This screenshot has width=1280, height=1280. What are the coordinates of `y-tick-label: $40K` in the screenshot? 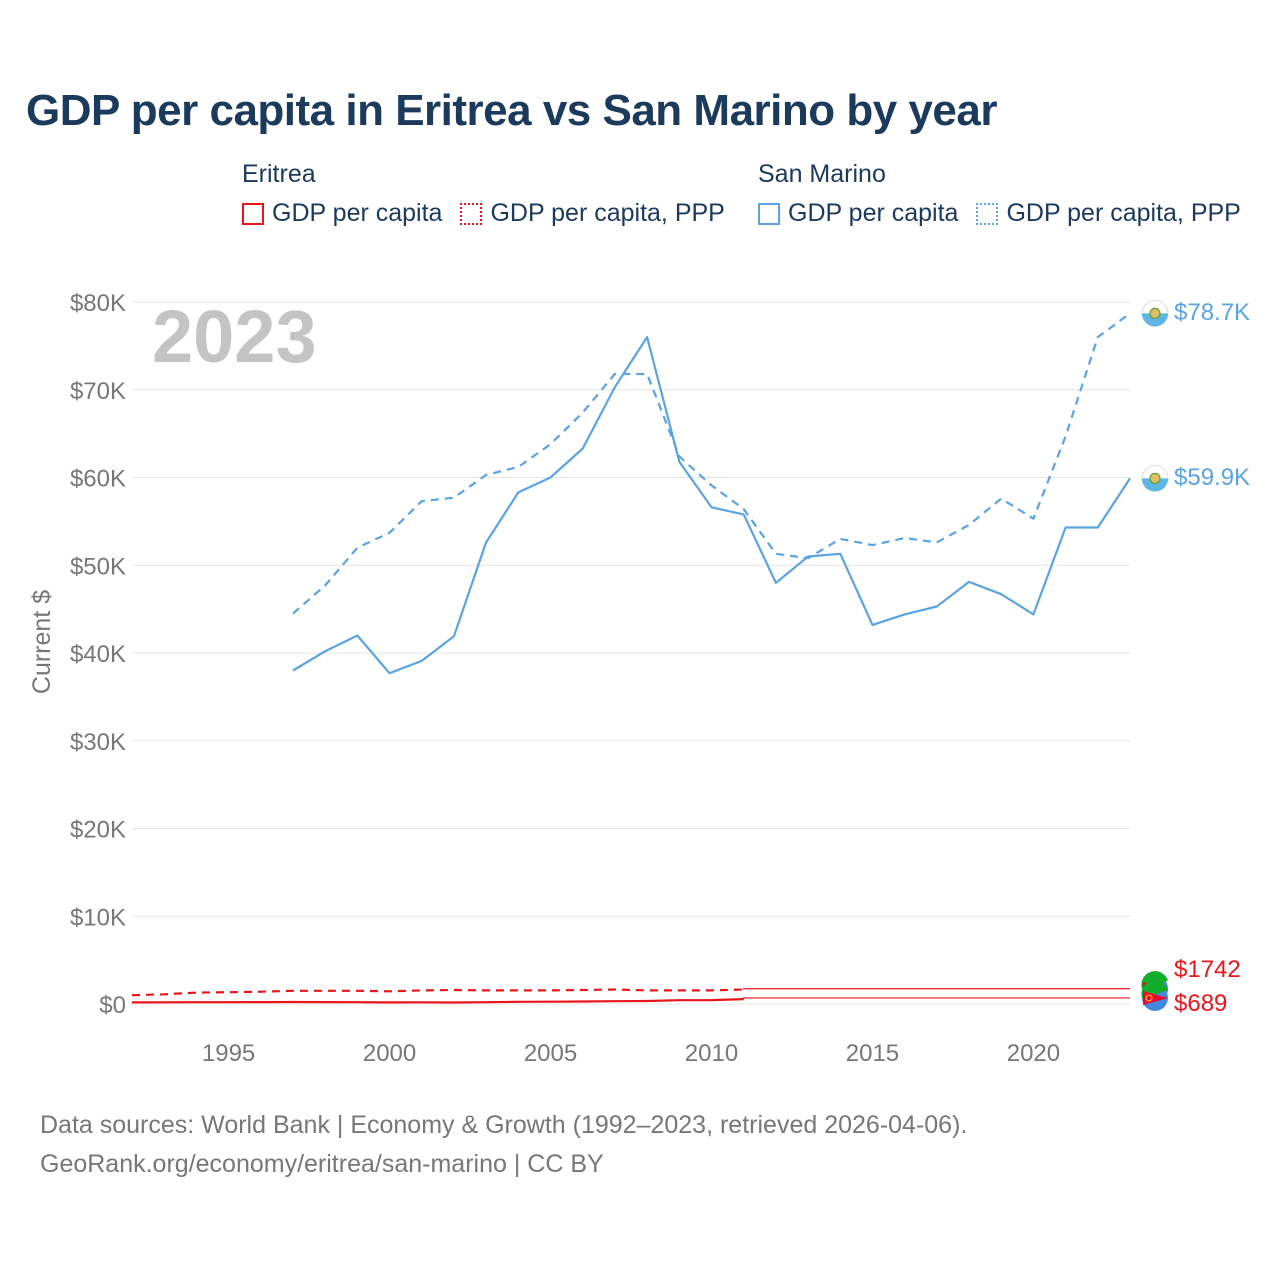 It's located at (98, 654).